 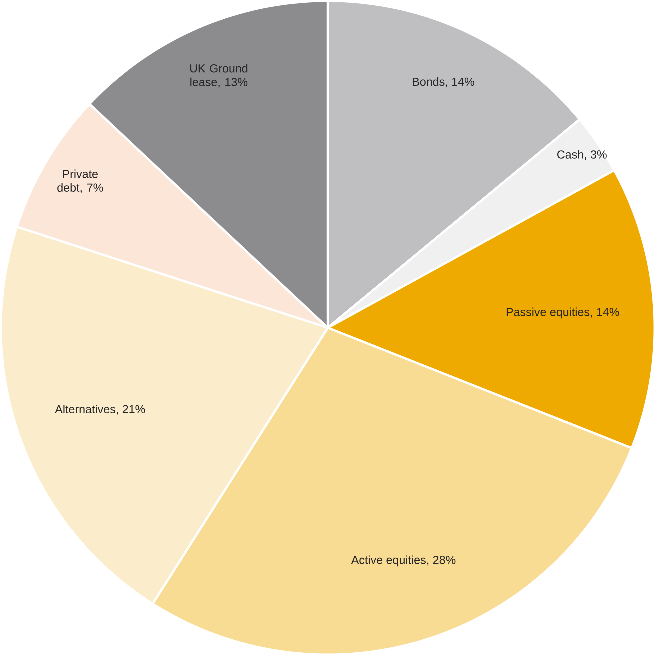 What do you see at coordinates (219, 76) in the screenshot?
I see `slice-label: UK Ground lease, 13%` at bounding box center [219, 76].